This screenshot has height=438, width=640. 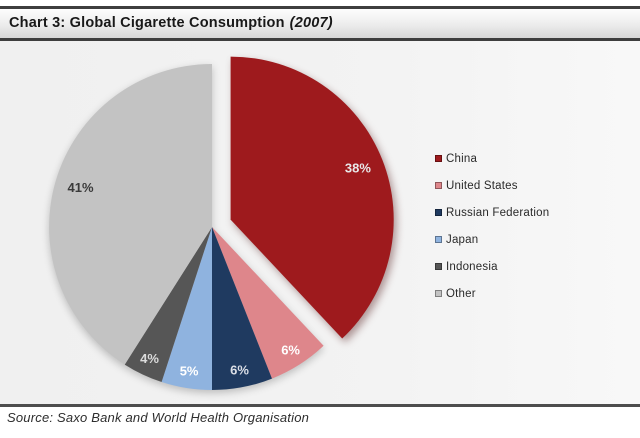 I want to click on legend-swatch-other, so click(x=438, y=293).